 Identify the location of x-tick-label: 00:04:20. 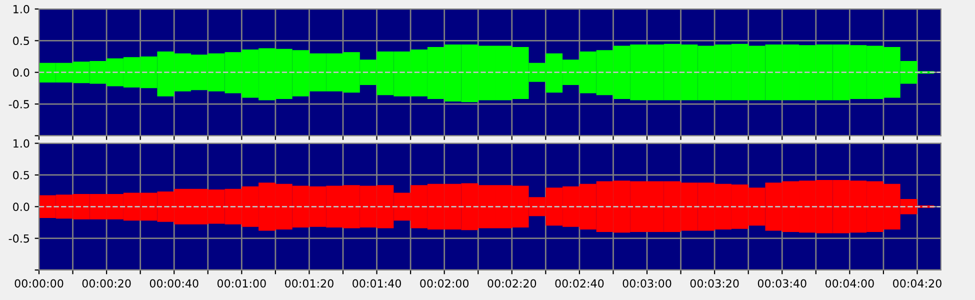
(917, 283).